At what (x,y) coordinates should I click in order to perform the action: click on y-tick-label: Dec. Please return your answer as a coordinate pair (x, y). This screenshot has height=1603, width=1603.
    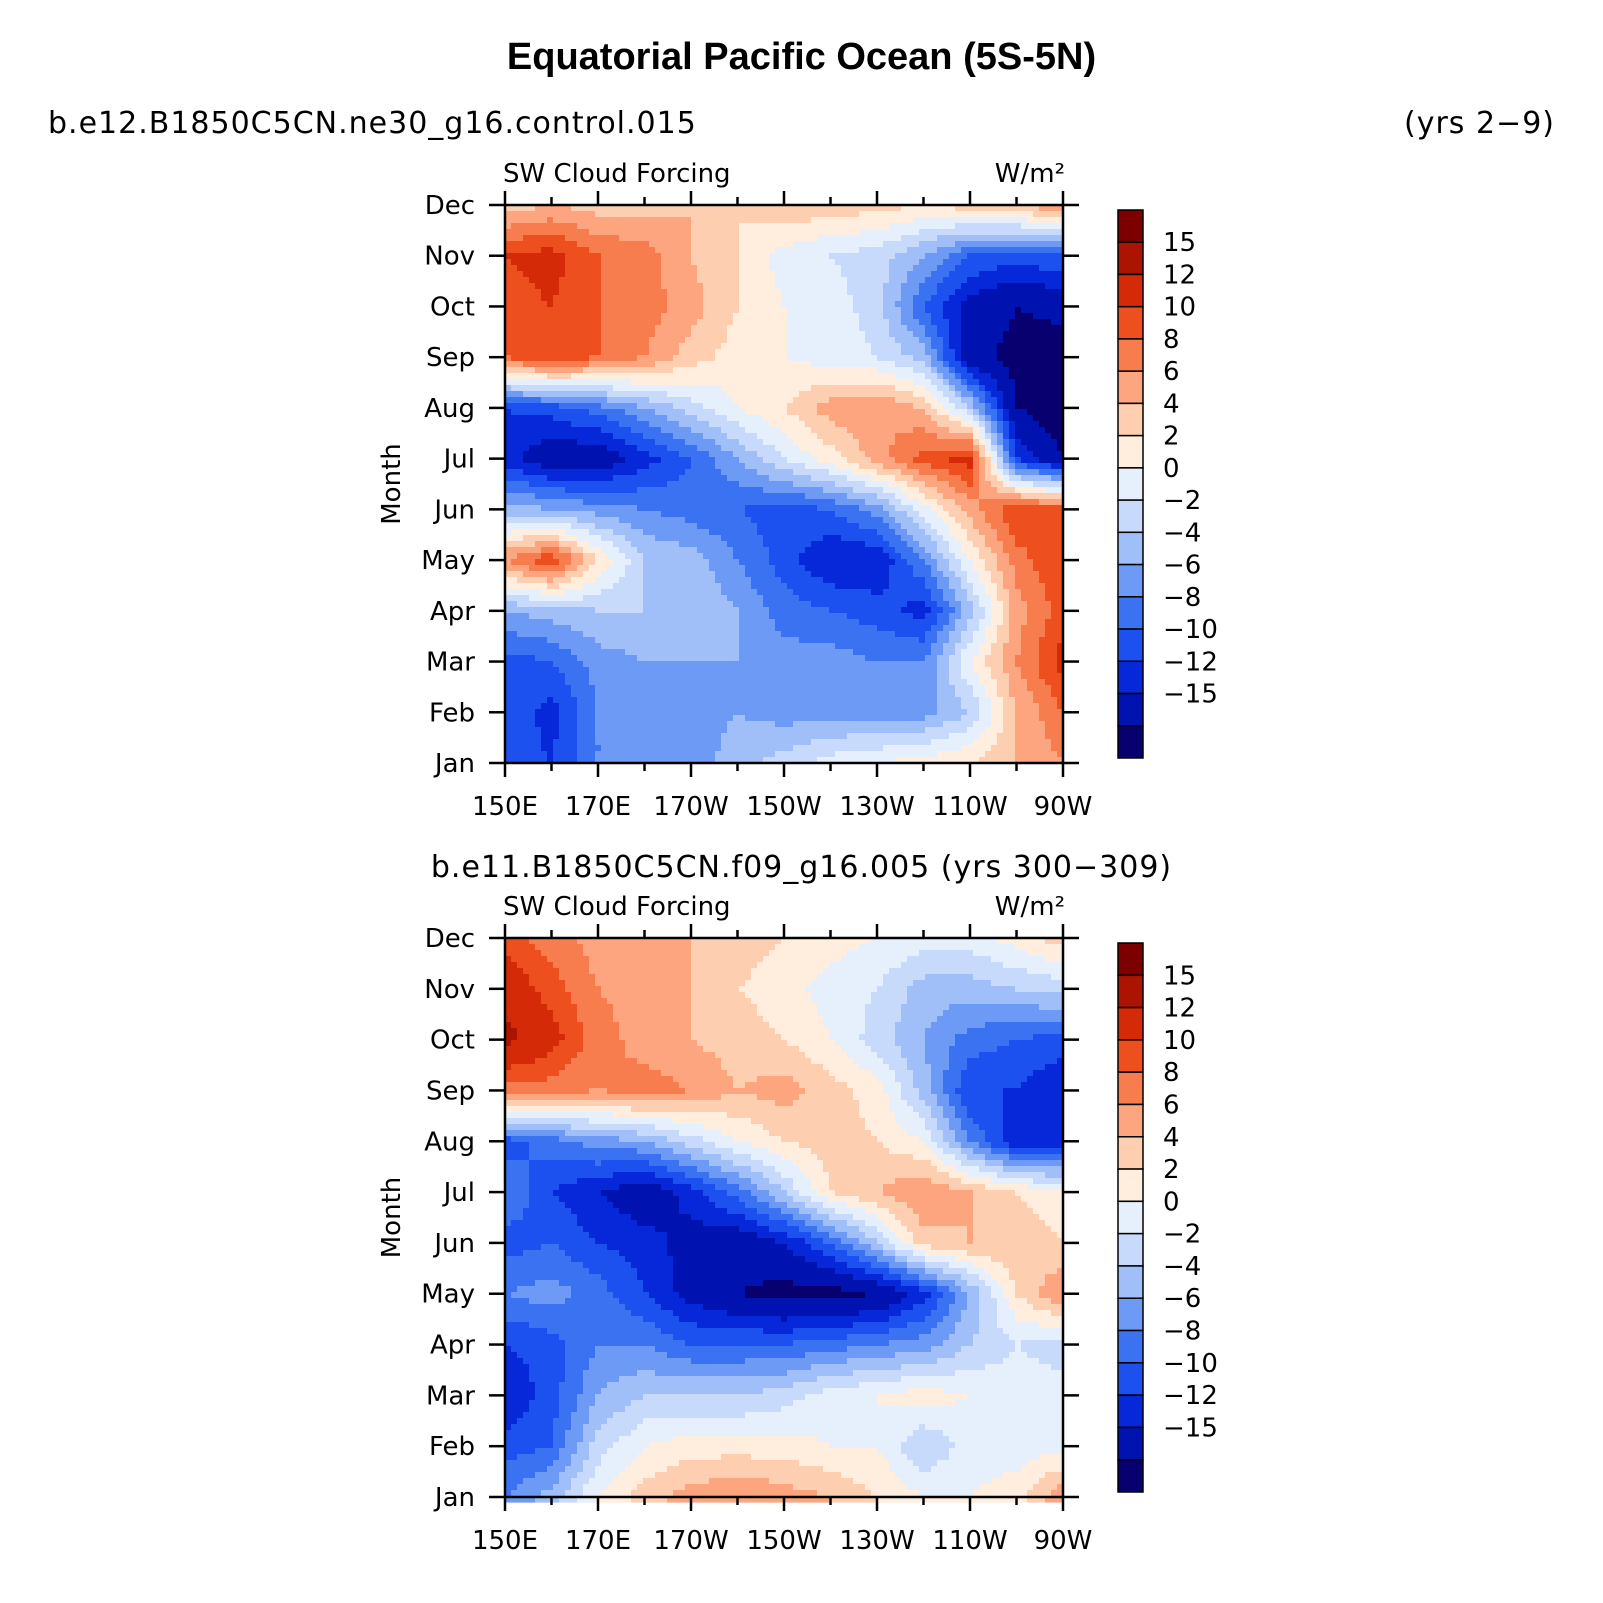
    Looking at the image, I should click on (450, 206).